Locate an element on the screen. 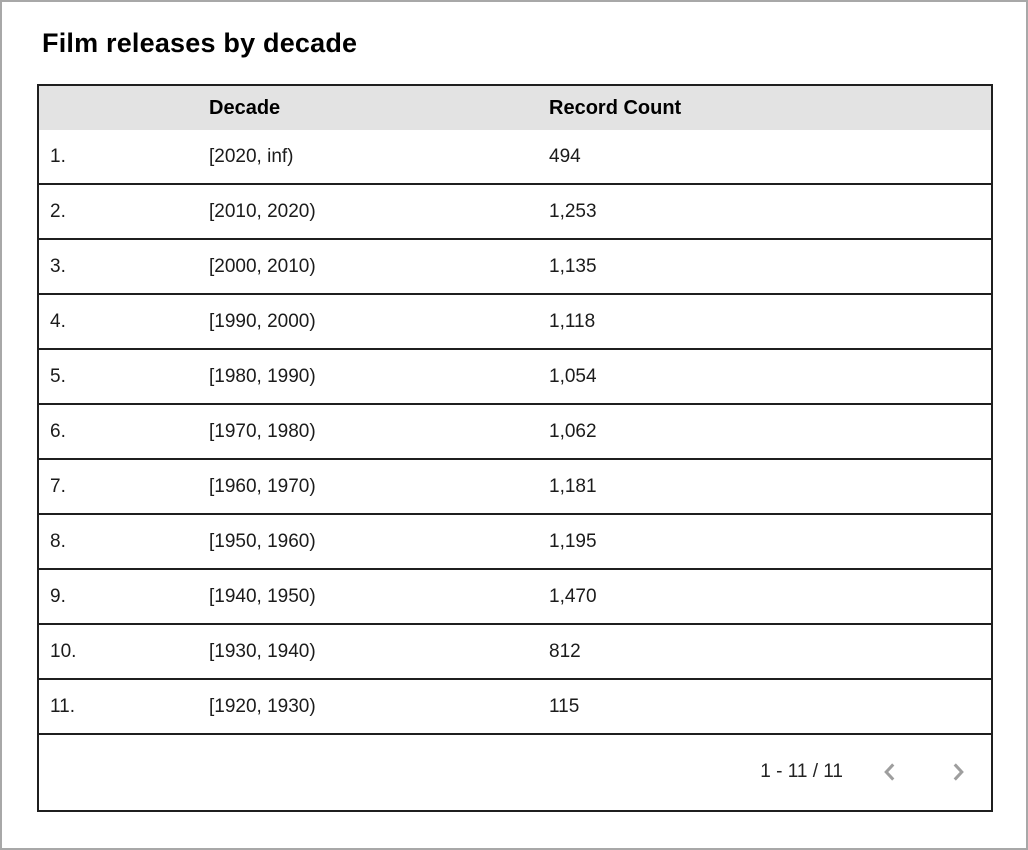 The height and width of the screenshot is (850, 1028). table-header-row: Decade Record Count is located at coordinates (515, 108).